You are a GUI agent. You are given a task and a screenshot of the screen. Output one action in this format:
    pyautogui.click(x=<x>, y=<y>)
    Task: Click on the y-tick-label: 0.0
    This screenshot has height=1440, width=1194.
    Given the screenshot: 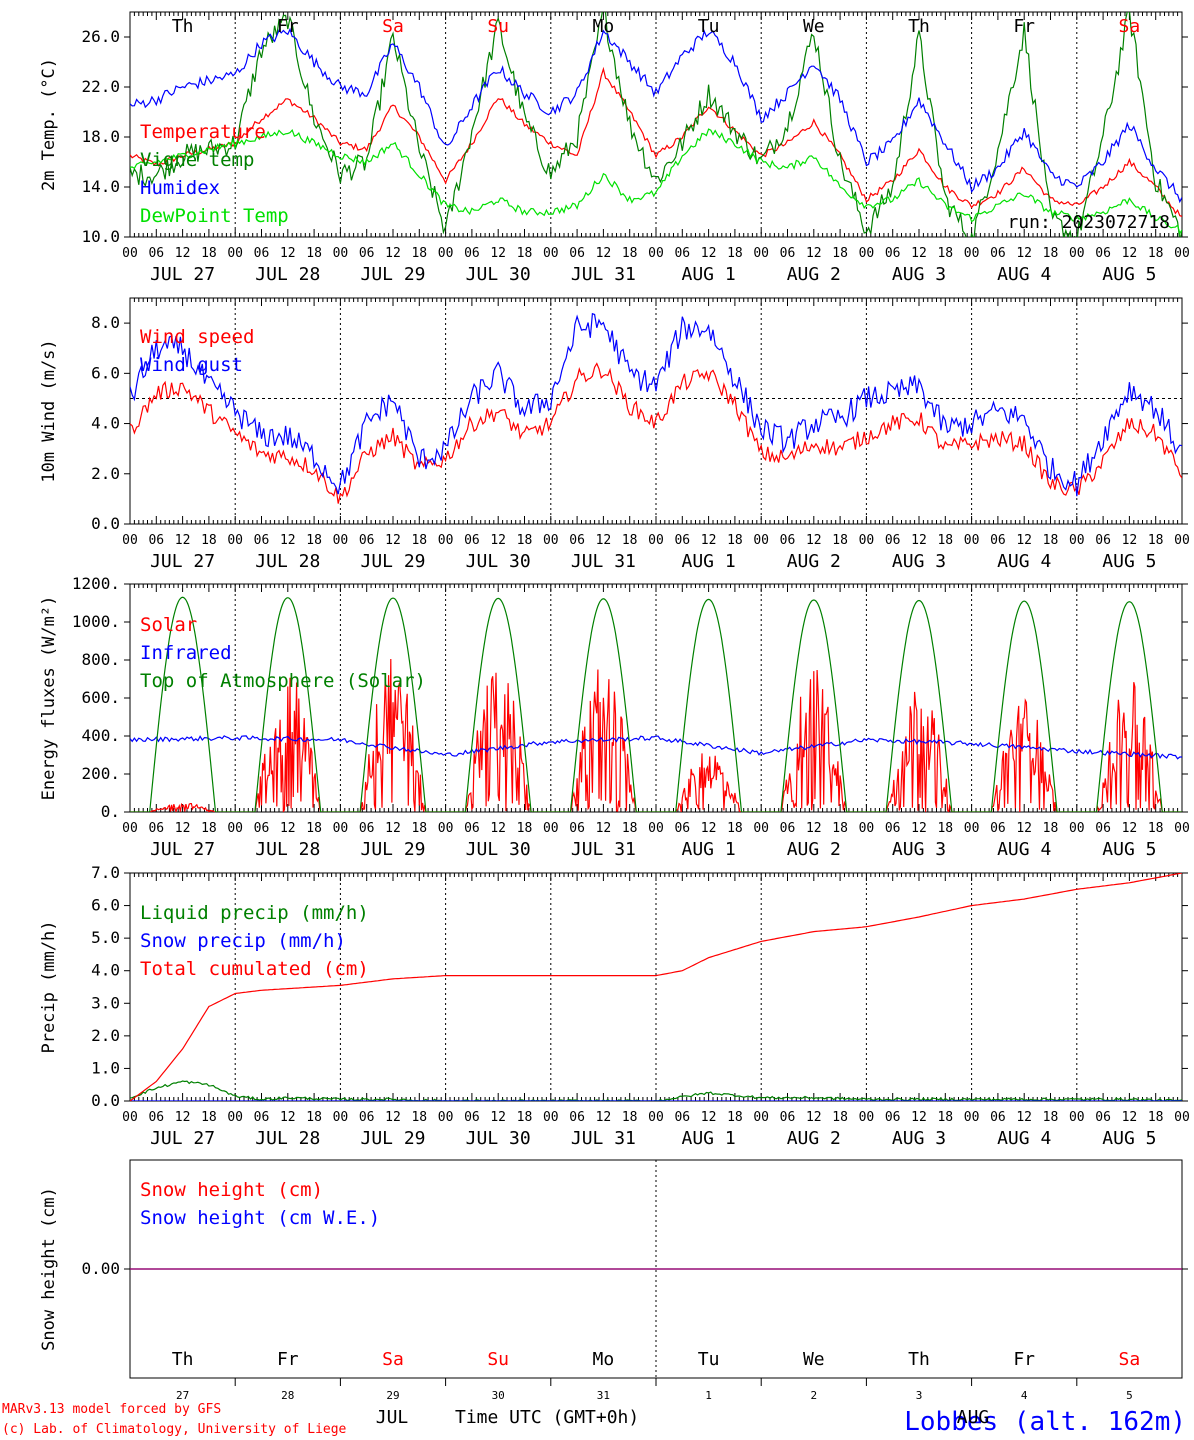 What is the action you would take?
    pyautogui.click(x=105, y=1100)
    